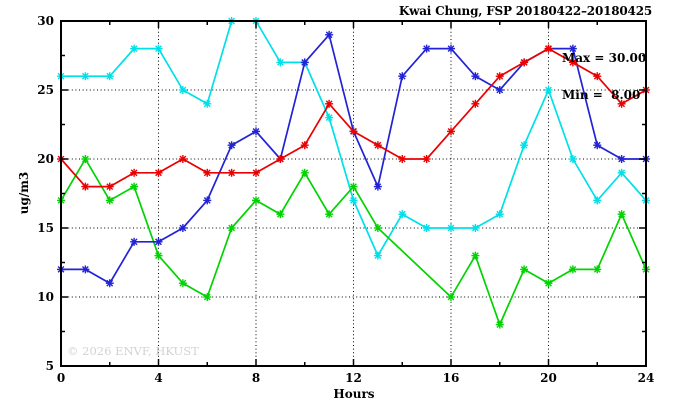  Describe the element at coordinates (158, 378) in the screenshot. I see `x-tick-label: 4` at that location.